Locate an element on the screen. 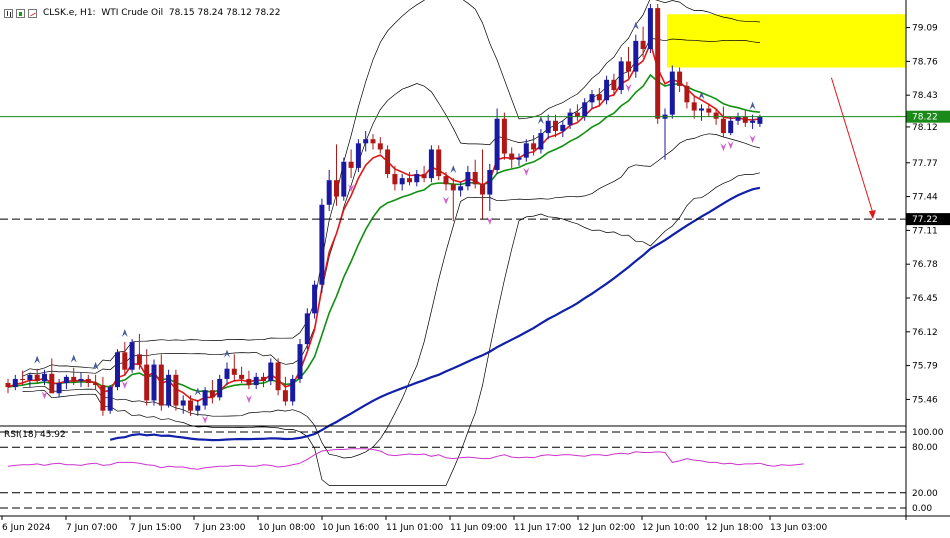 This screenshot has height=538, width=950. price-tick-label: 75.46 is located at coordinates (925, 400).